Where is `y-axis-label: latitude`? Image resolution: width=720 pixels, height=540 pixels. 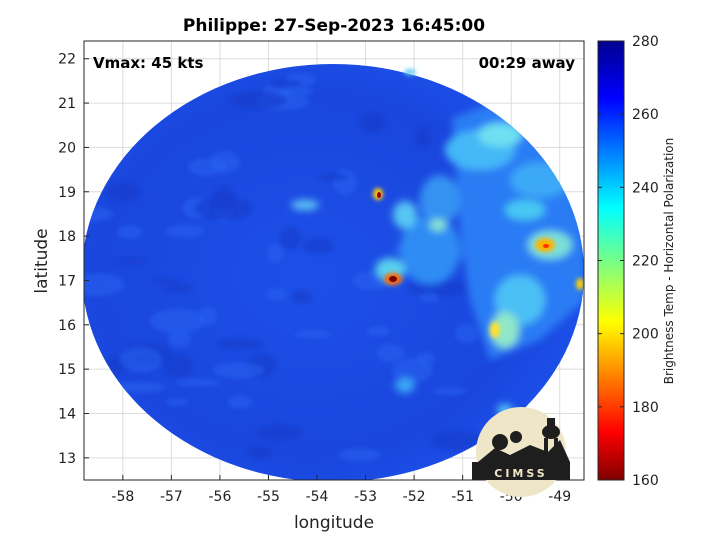
y-axis-label: latitude is located at coordinates (42, 260).